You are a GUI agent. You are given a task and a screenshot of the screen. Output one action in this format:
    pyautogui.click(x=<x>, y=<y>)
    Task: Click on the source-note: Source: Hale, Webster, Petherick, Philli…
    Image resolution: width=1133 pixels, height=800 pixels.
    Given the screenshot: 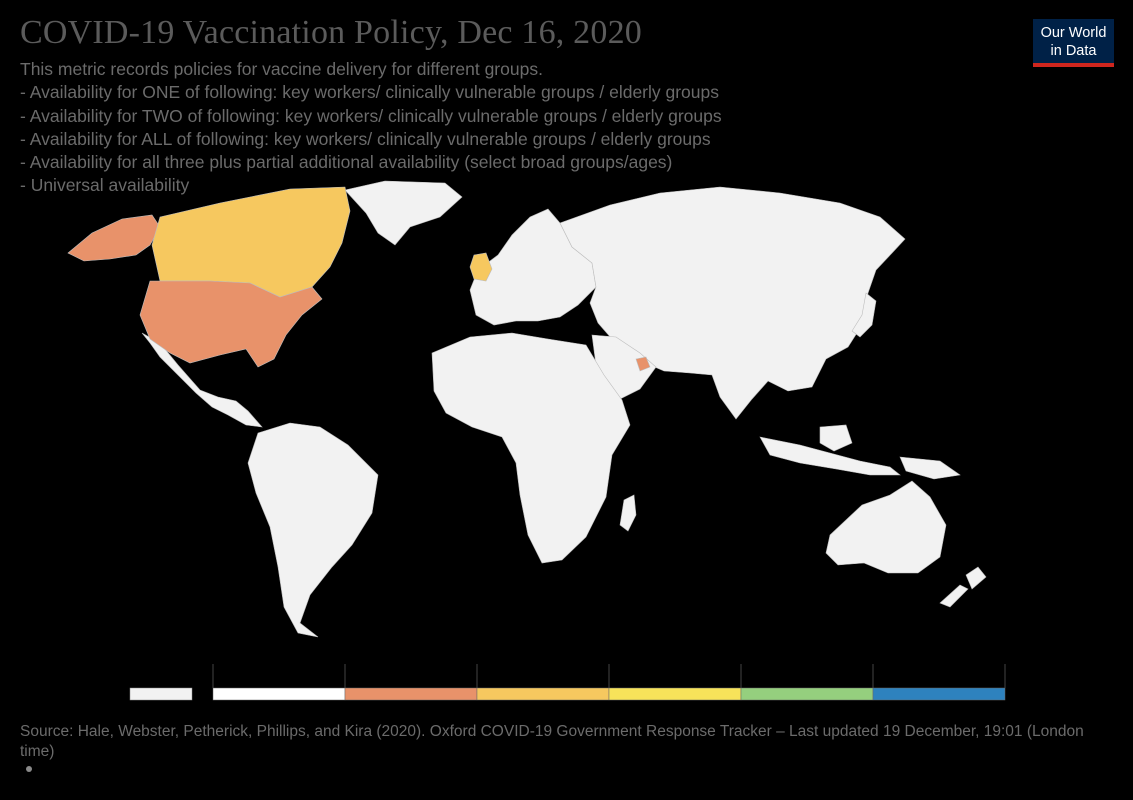 What is the action you would take?
    pyautogui.click(x=552, y=741)
    